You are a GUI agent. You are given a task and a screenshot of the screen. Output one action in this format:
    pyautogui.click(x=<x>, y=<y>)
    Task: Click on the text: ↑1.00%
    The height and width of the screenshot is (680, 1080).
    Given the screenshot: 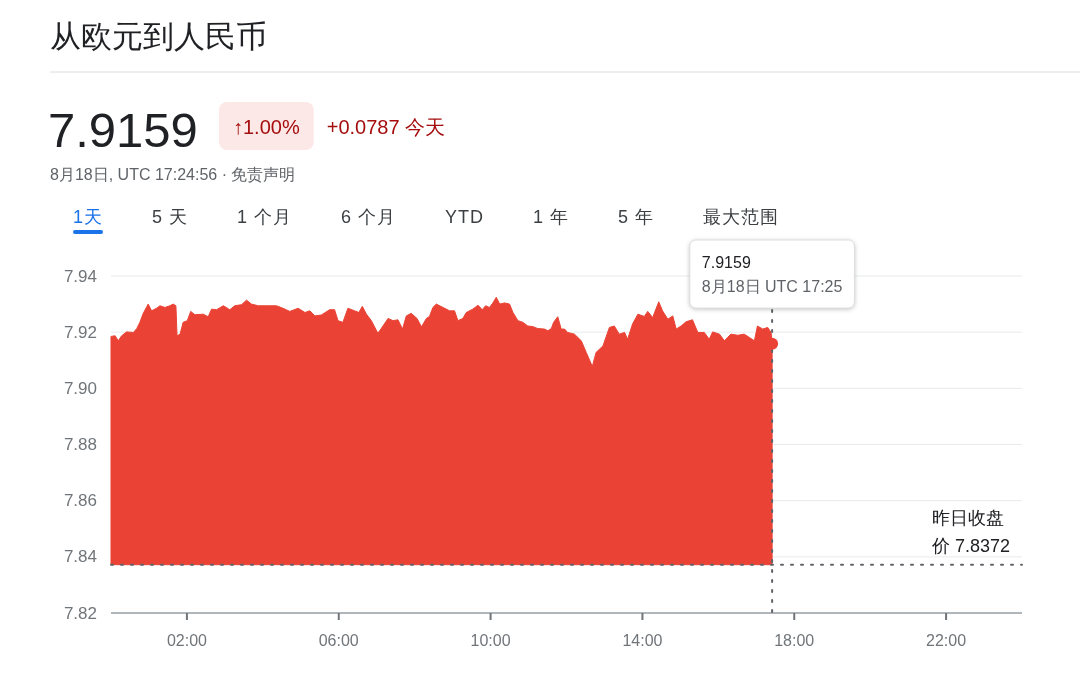 What is the action you would take?
    pyautogui.click(x=266, y=127)
    